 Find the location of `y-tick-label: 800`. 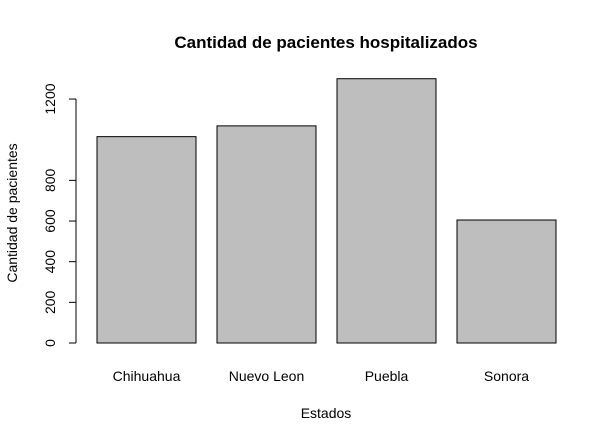

y-tick-label: 800 is located at coordinates (50, 180).